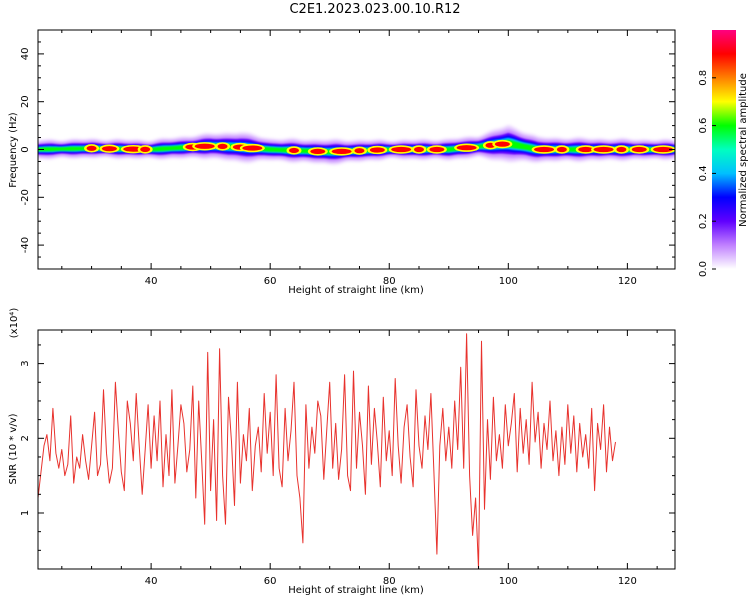  Describe the element at coordinates (375, 9) in the screenshot. I see `chart-title: C2E1.2023.023.00.10.R12` at that location.